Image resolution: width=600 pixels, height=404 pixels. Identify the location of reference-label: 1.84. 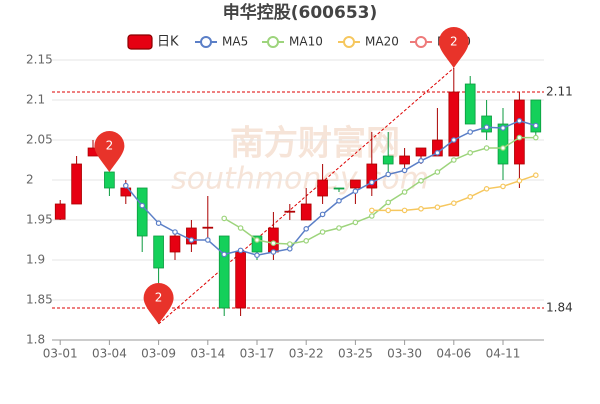
(559, 308).